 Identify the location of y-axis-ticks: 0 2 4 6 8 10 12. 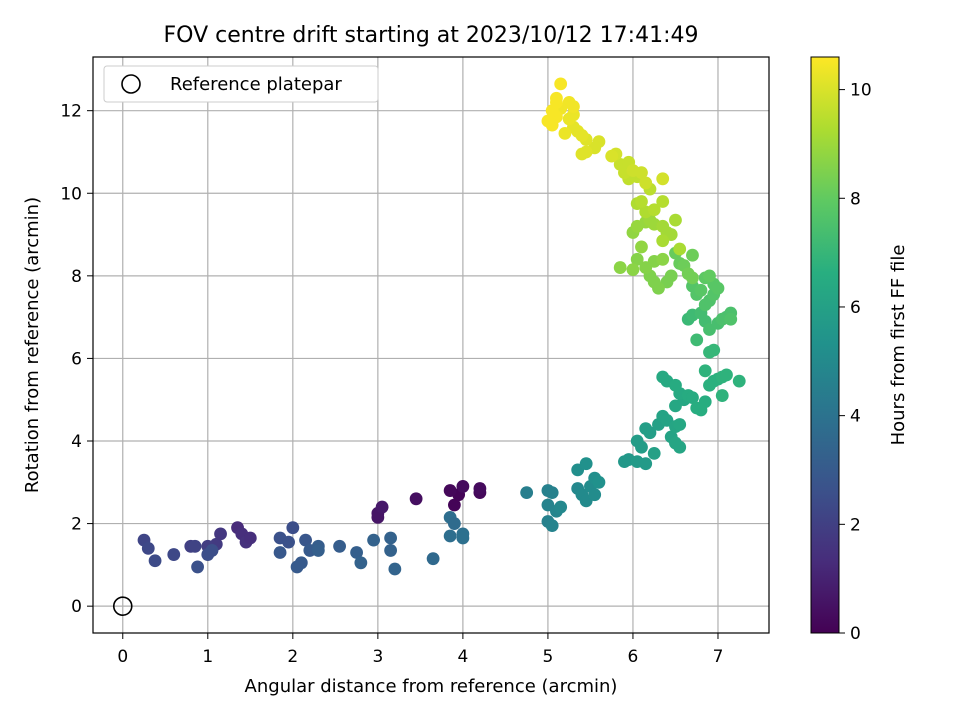
(76, 359).